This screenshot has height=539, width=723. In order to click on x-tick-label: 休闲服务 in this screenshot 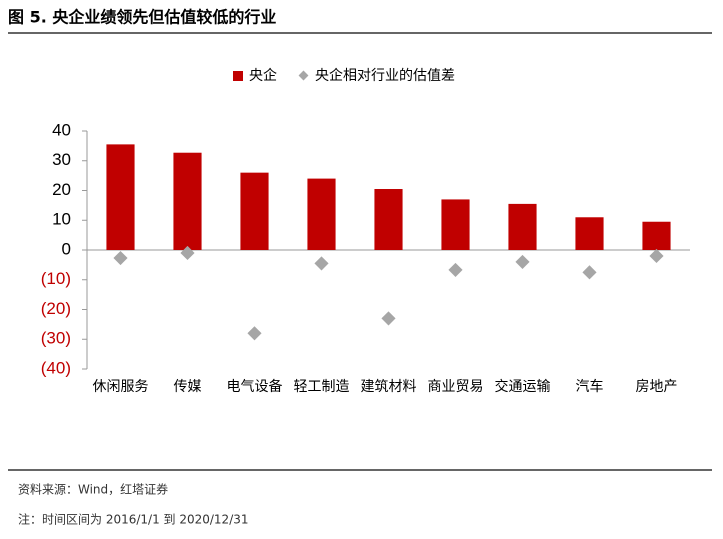, I will do `click(121, 387)`.